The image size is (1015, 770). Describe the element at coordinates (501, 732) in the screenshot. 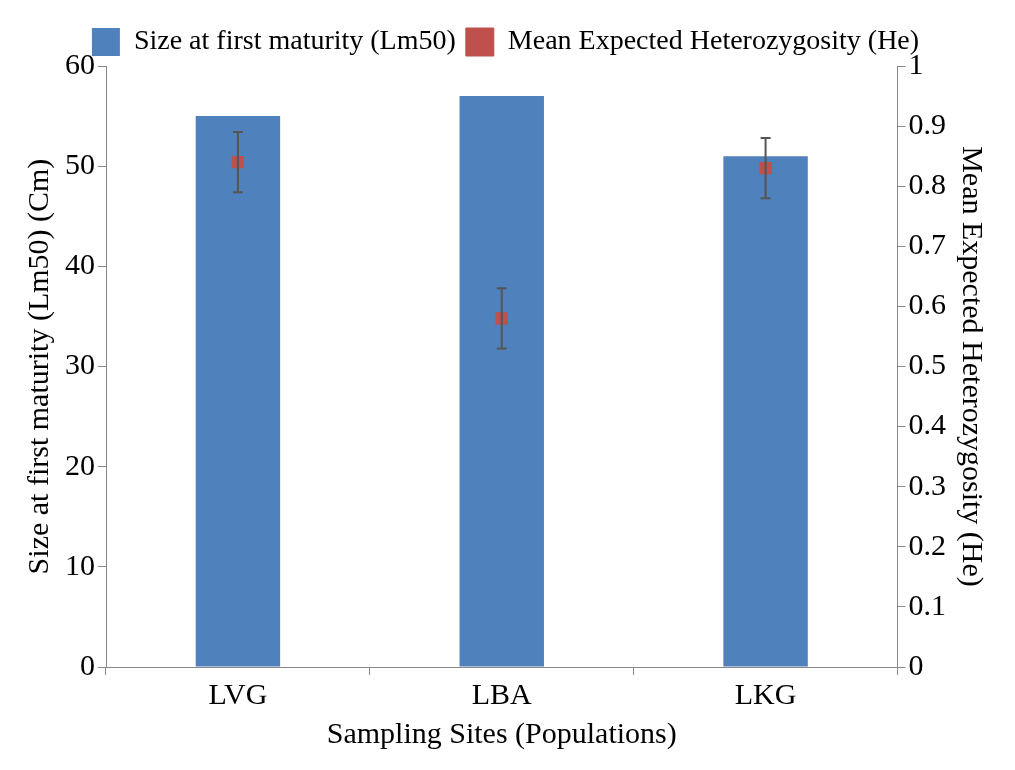

I see `x-axis-title: Sampling Sites (Populations)` at that location.